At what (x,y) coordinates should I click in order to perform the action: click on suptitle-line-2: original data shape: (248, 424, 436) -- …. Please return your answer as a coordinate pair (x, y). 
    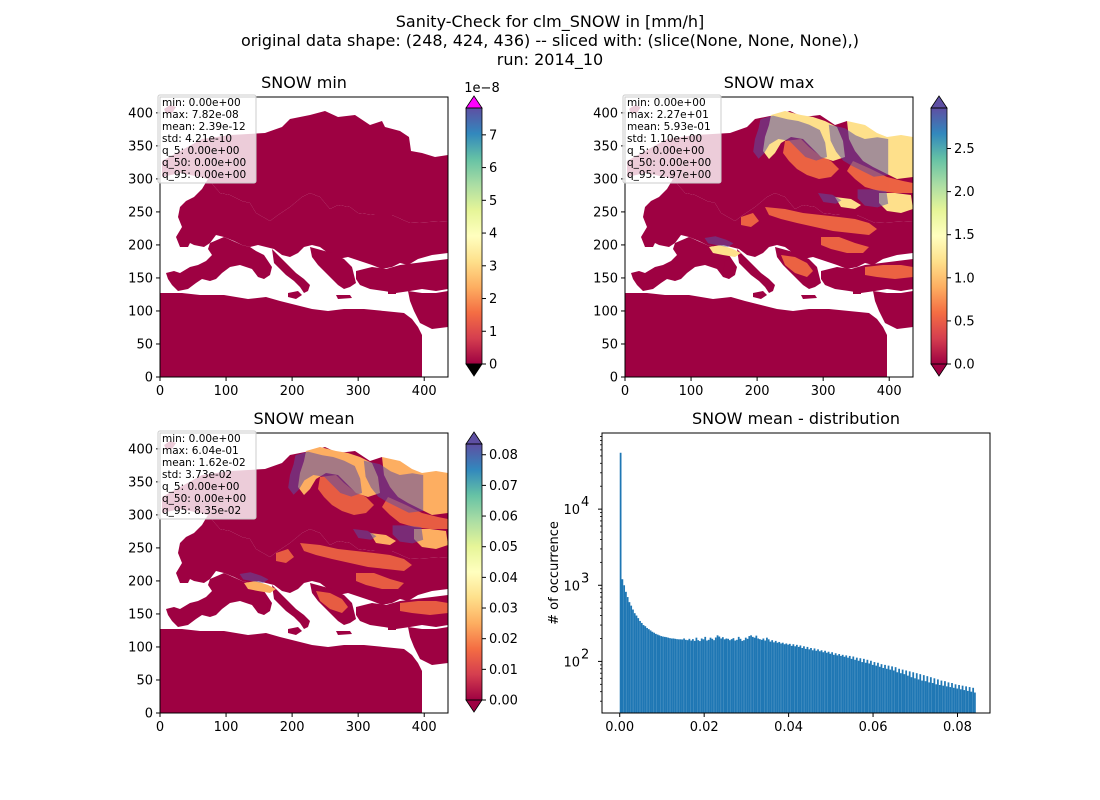
    Looking at the image, I should click on (550, 40).